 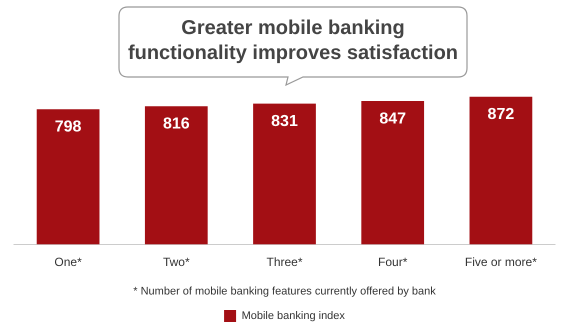 What do you see at coordinates (501, 261) in the screenshot?
I see `x-tick-label: Five or more*` at bounding box center [501, 261].